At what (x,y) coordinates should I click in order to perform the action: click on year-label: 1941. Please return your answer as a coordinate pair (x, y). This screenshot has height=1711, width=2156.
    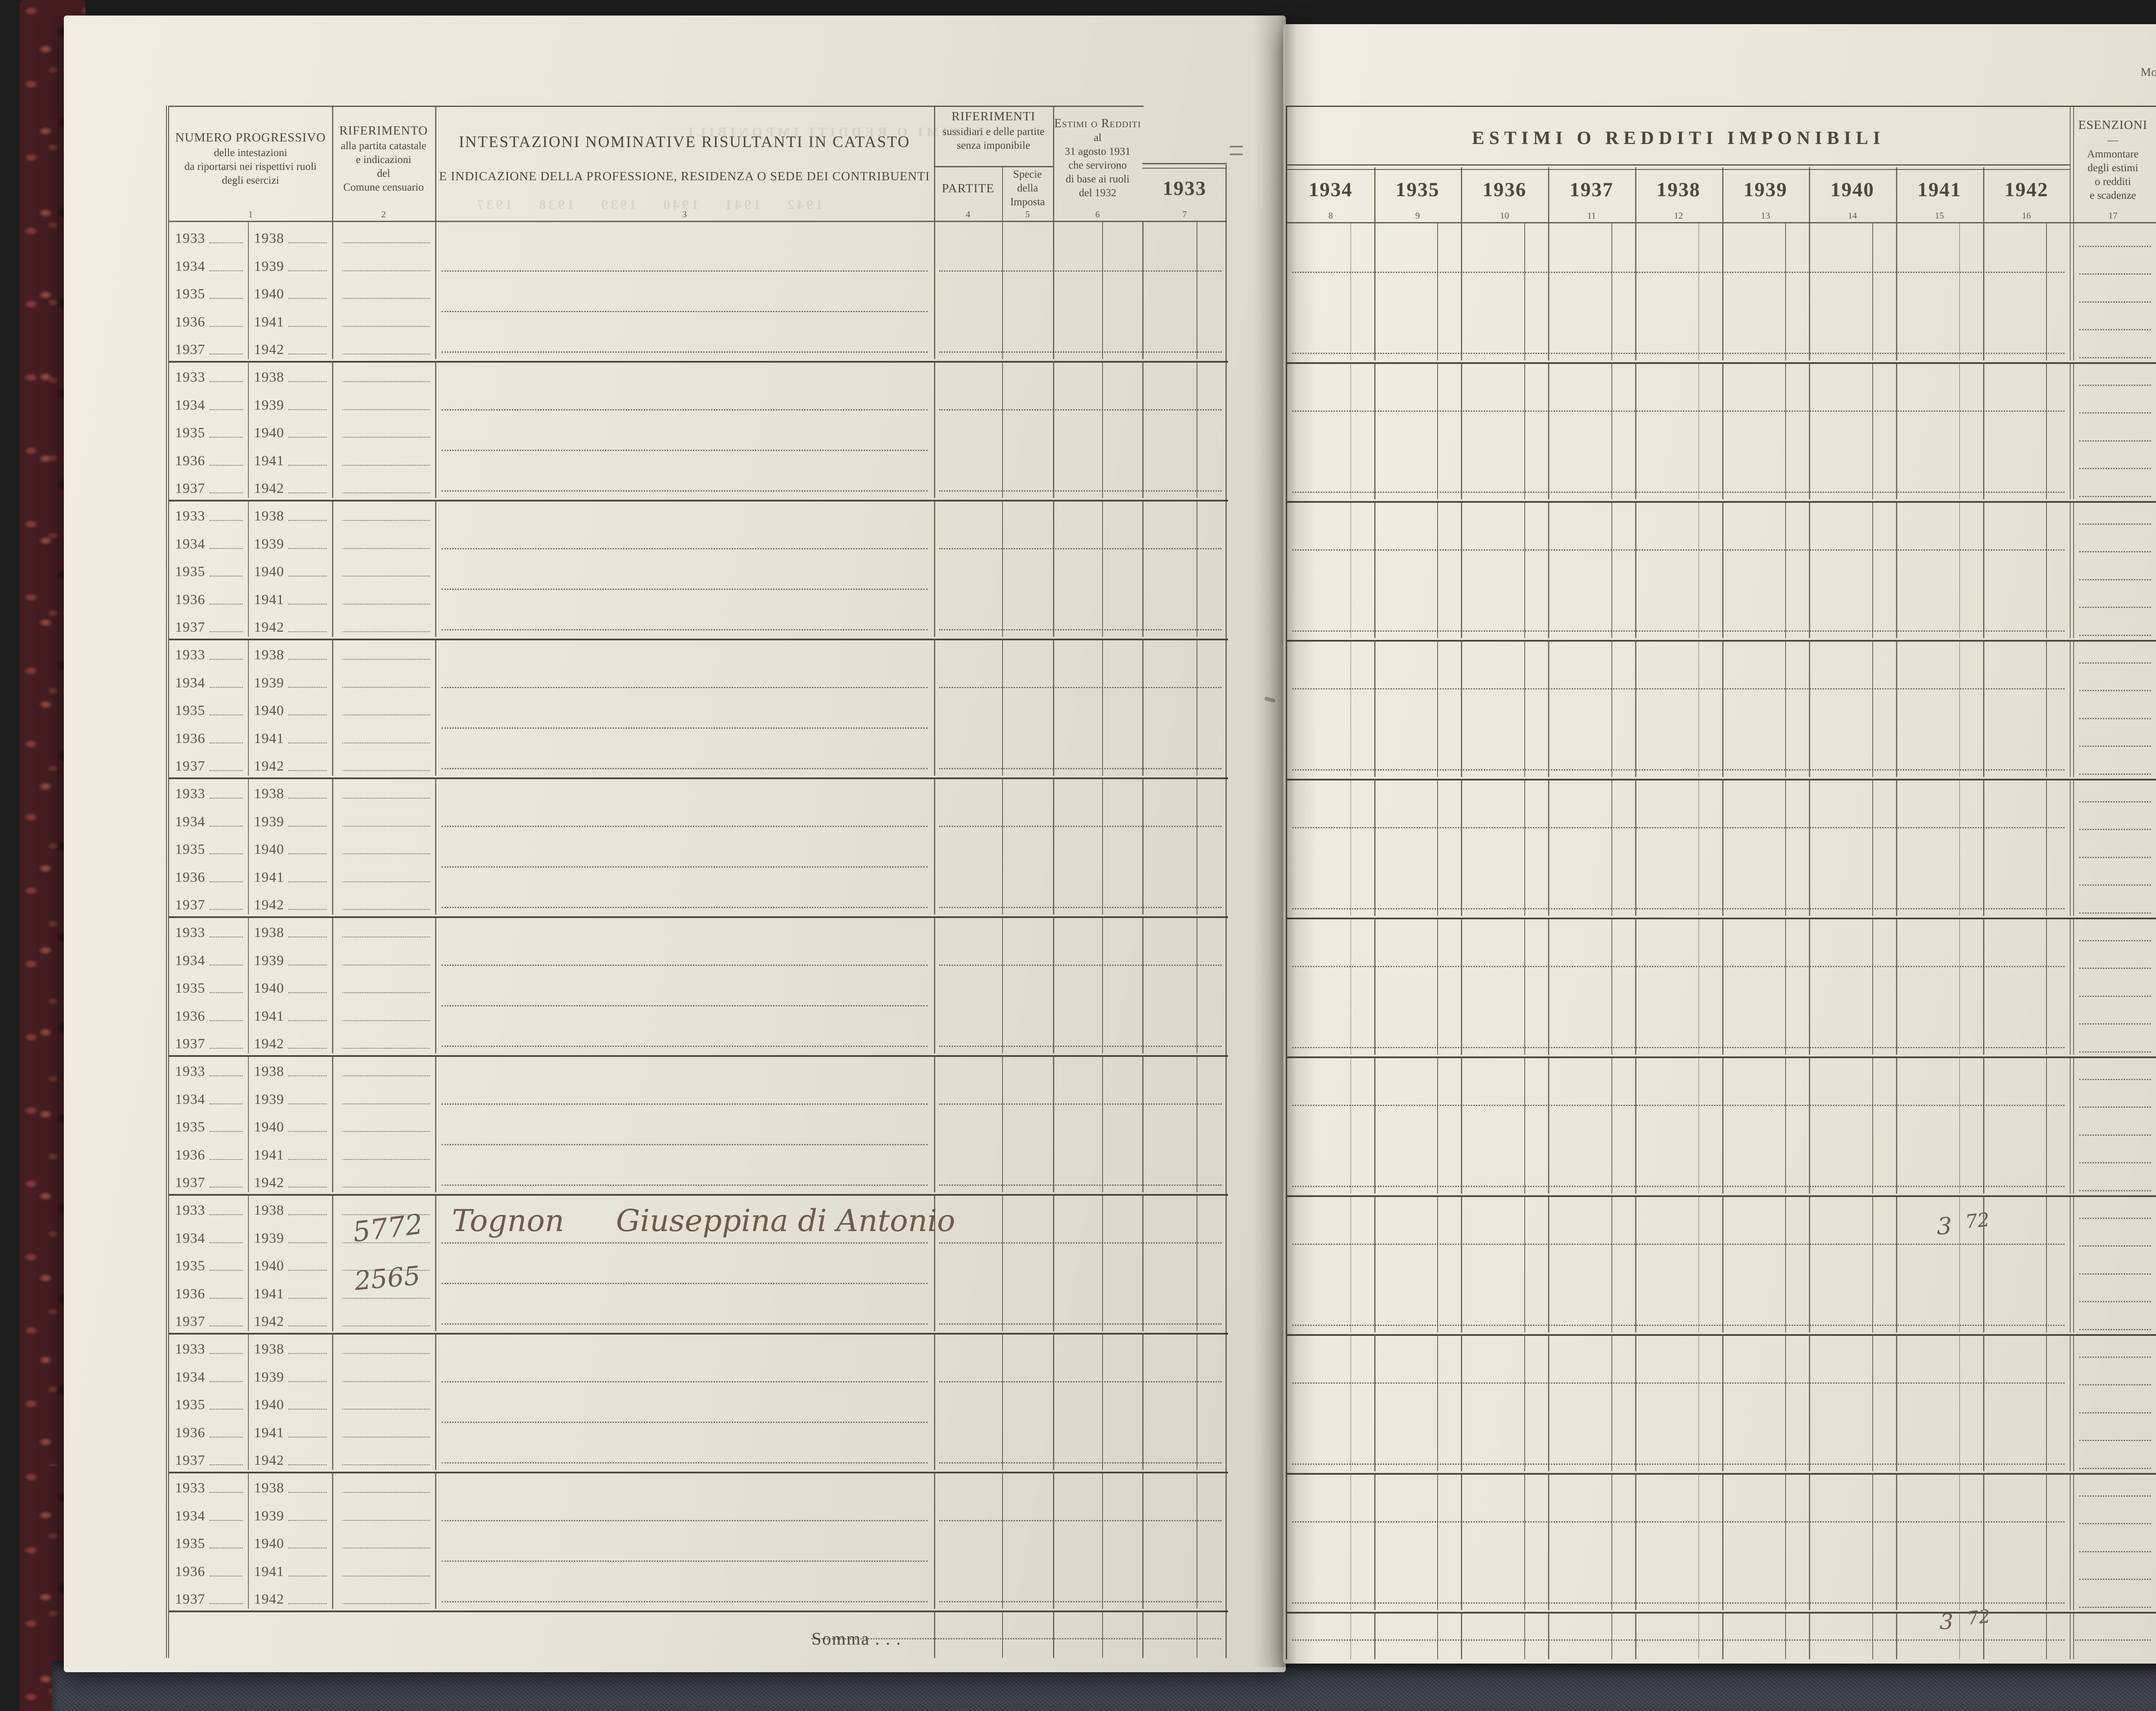
    Looking at the image, I should click on (269, 1016).